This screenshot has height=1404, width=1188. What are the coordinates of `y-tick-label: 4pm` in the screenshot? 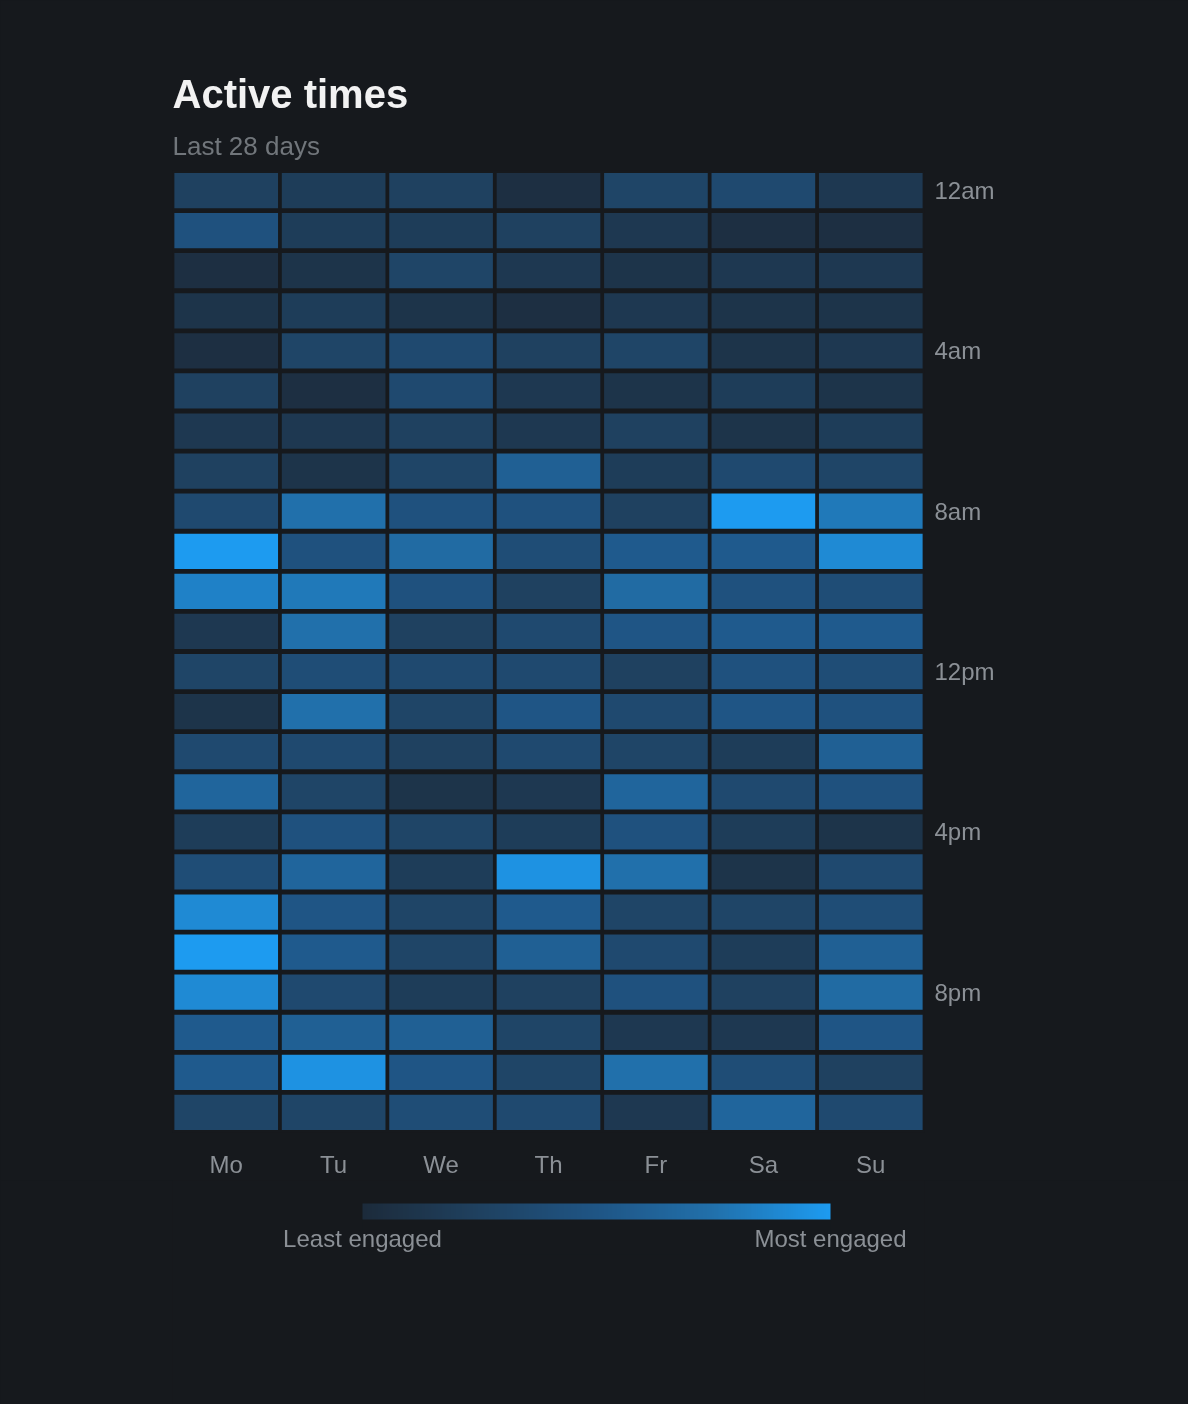 It's located at (958, 832).